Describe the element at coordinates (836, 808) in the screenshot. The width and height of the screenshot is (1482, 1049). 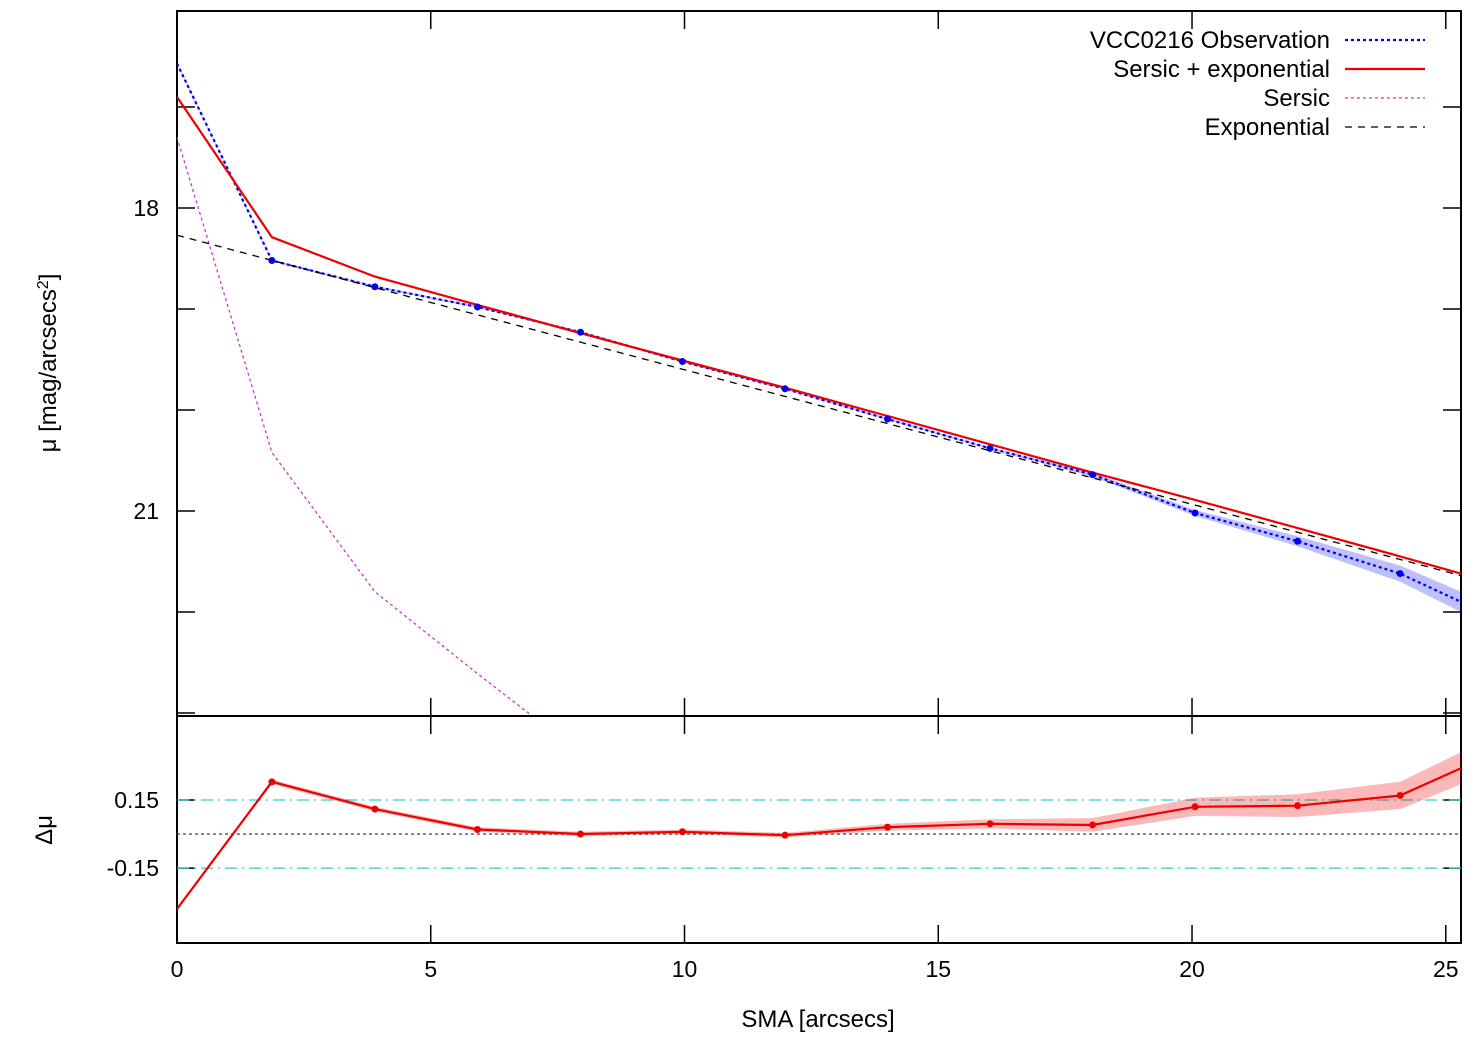
I see `residual-markers` at that location.